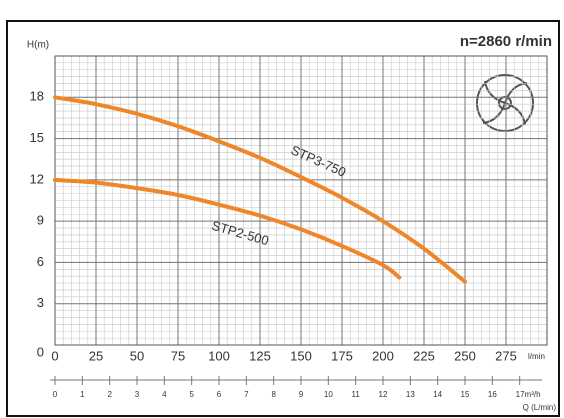  Describe the element at coordinates (55, 394) in the screenshot. I see `x2-tick-label: 0` at that location.